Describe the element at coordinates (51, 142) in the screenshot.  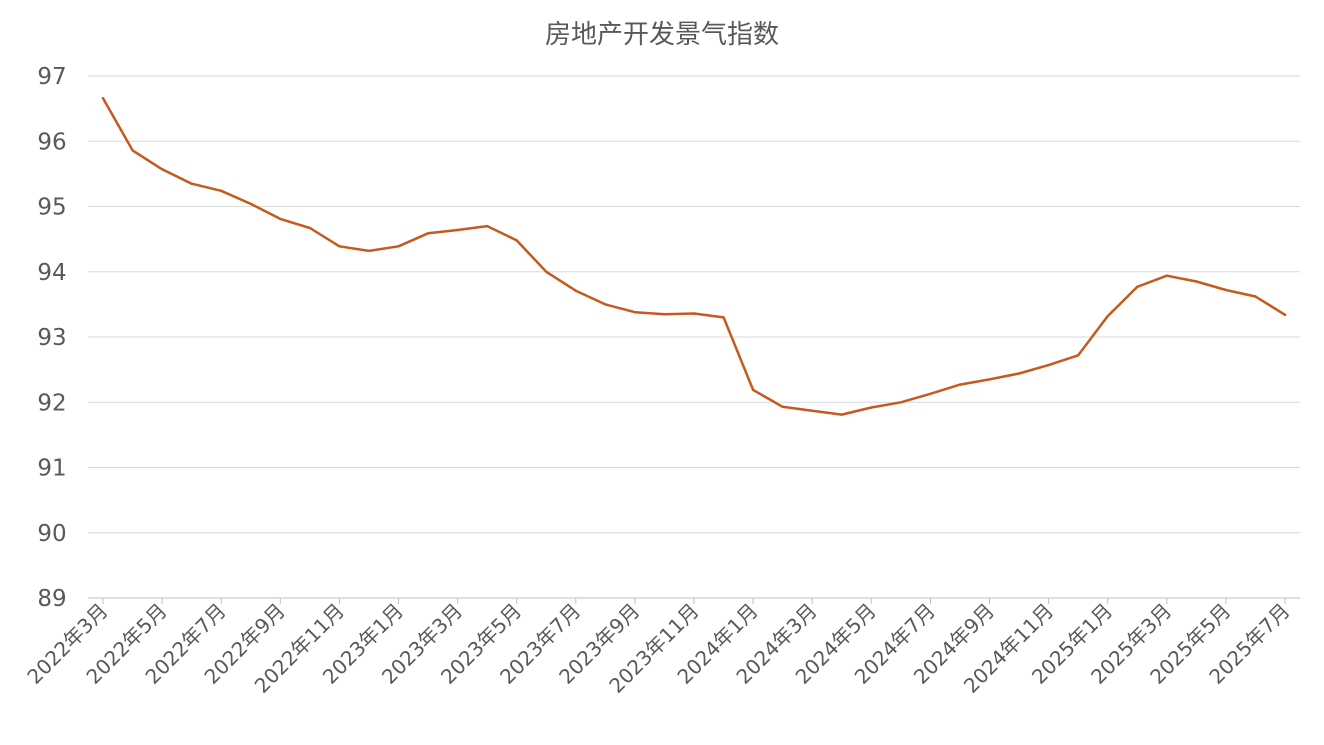
I see `y-tick-label: 96` at that location.